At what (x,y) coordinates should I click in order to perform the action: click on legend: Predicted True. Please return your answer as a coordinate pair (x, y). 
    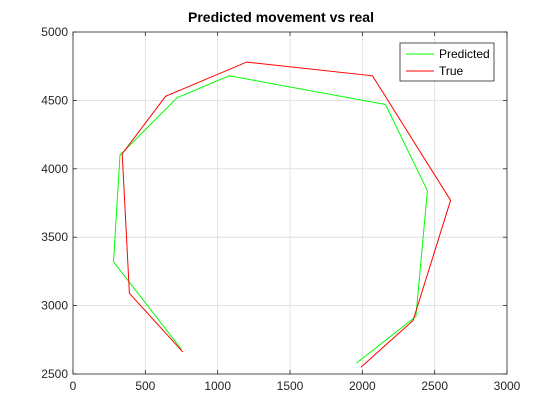
    Looking at the image, I should click on (447, 62).